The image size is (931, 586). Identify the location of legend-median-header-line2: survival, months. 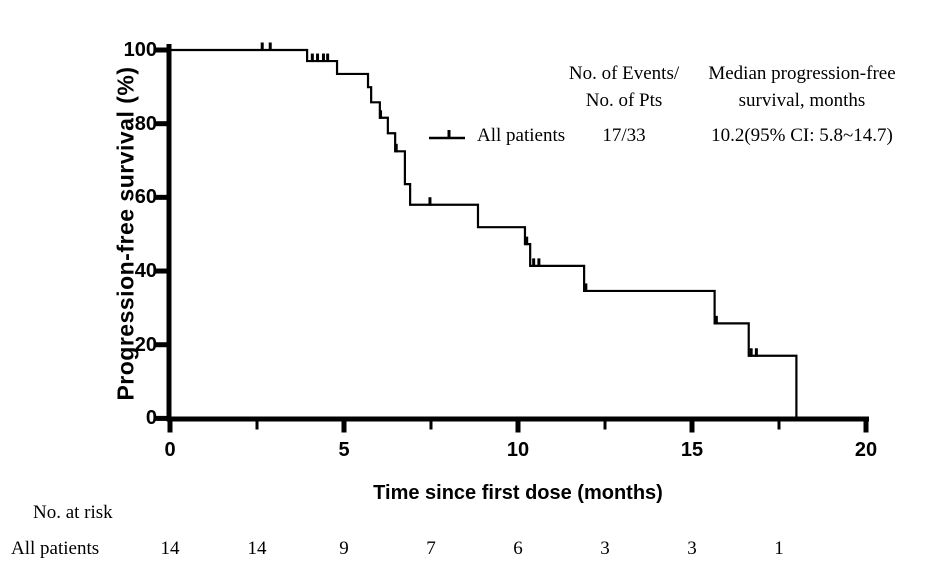
(802, 100).